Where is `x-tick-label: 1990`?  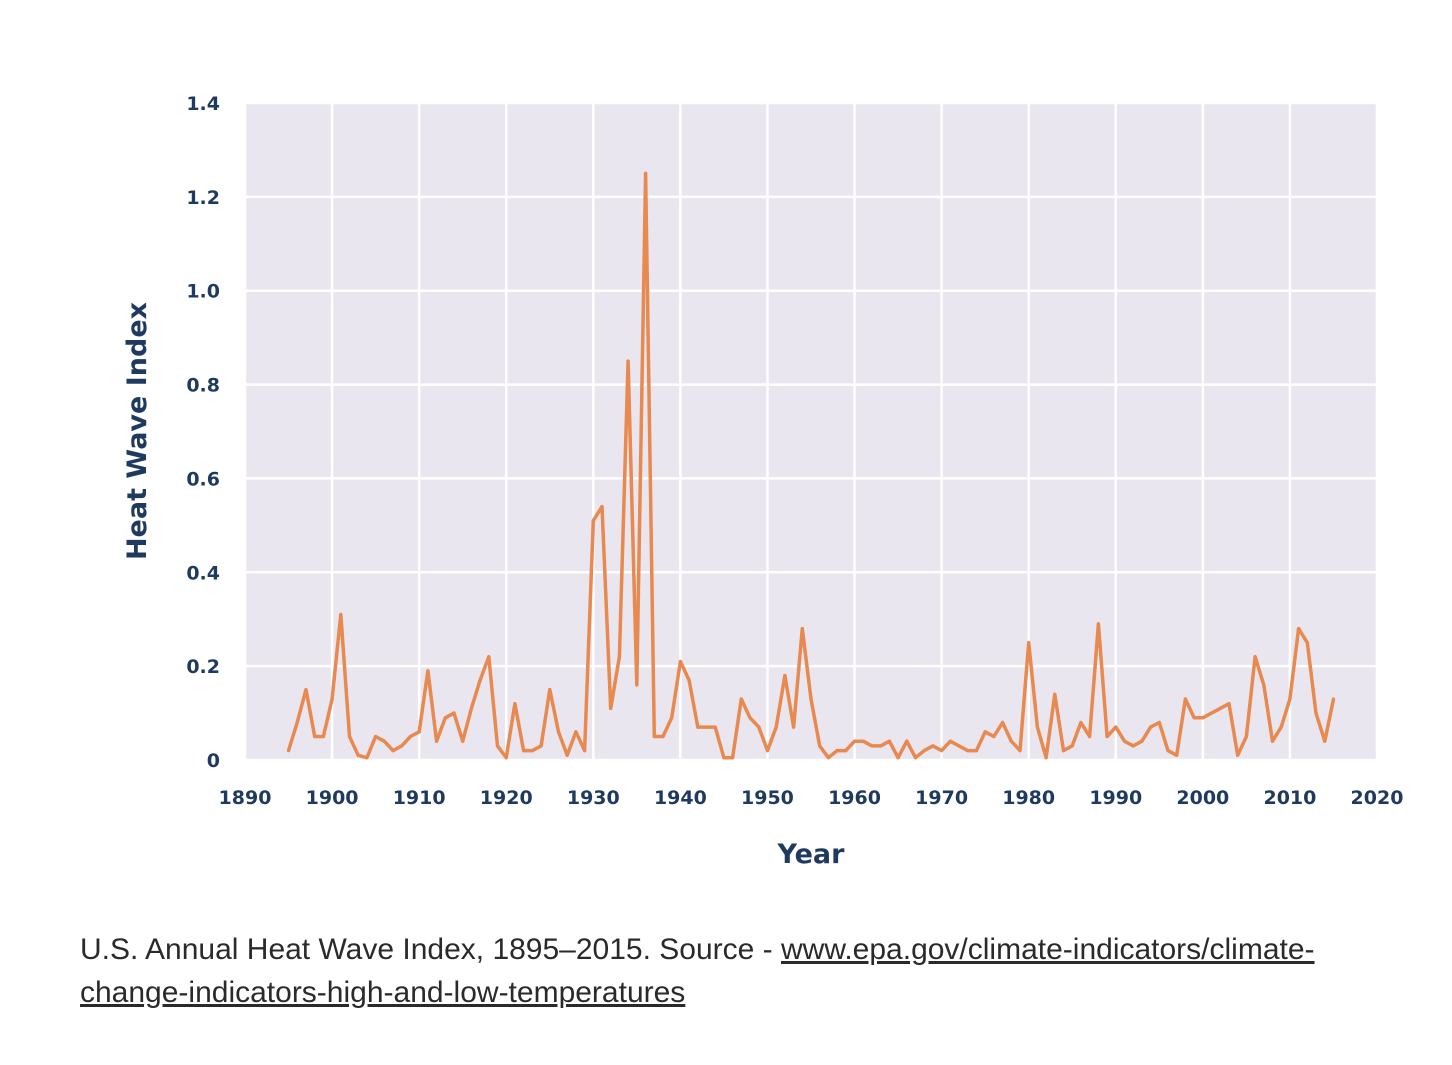 x-tick-label: 1990 is located at coordinates (1115, 798).